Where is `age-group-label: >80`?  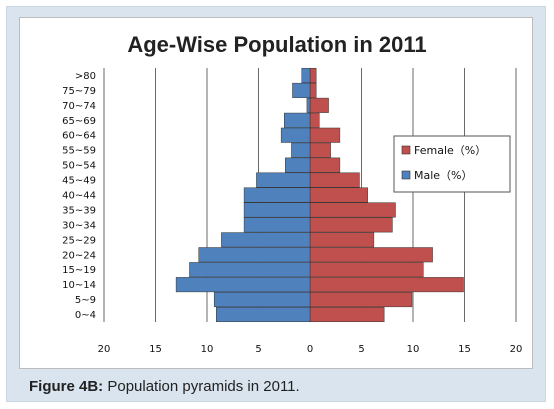 age-group-label: >80 is located at coordinates (85, 76).